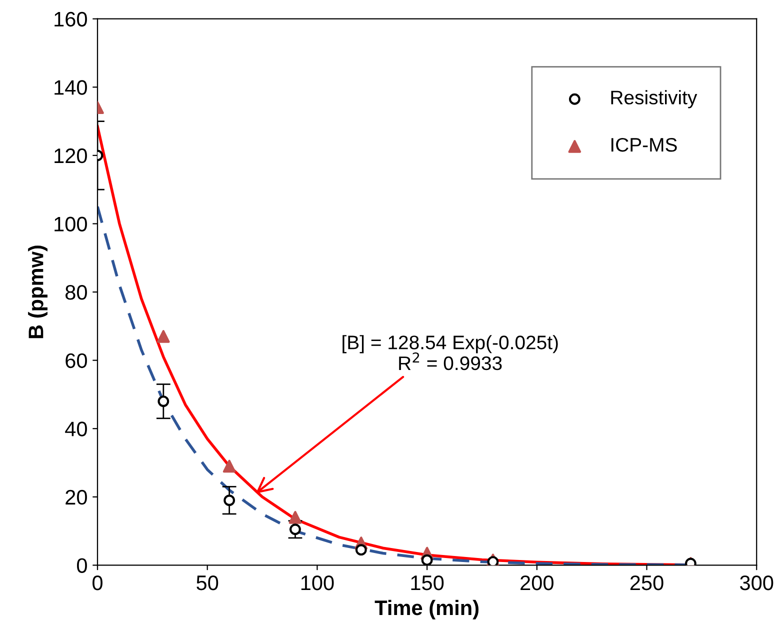 Image resolution: width=780 pixels, height=628 pixels. Describe the element at coordinates (82, 565) in the screenshot. I see `y-tick-label: 0` at that location.